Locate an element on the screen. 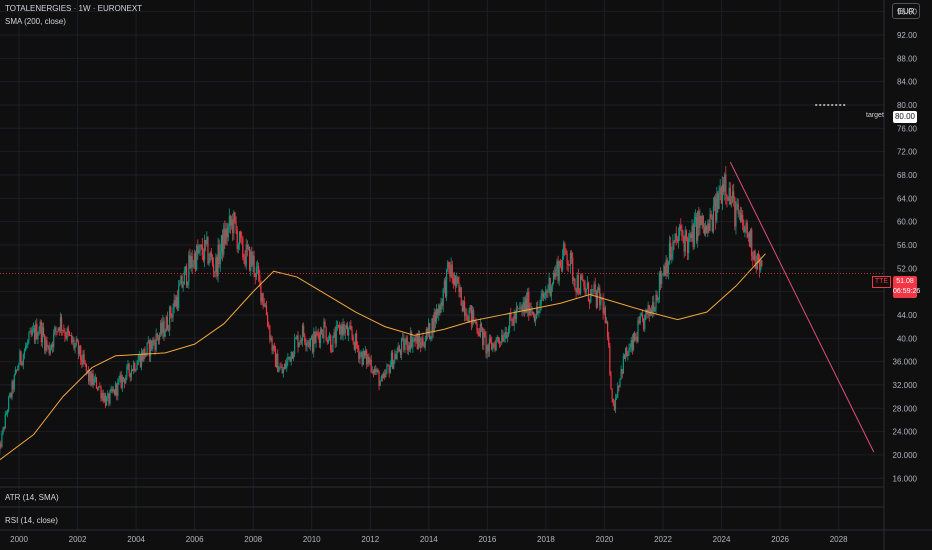 The width and height of the screenshot is (932, 550). atr-pane-label: ATR (14, SMA) is located at coordinates (32, 497).